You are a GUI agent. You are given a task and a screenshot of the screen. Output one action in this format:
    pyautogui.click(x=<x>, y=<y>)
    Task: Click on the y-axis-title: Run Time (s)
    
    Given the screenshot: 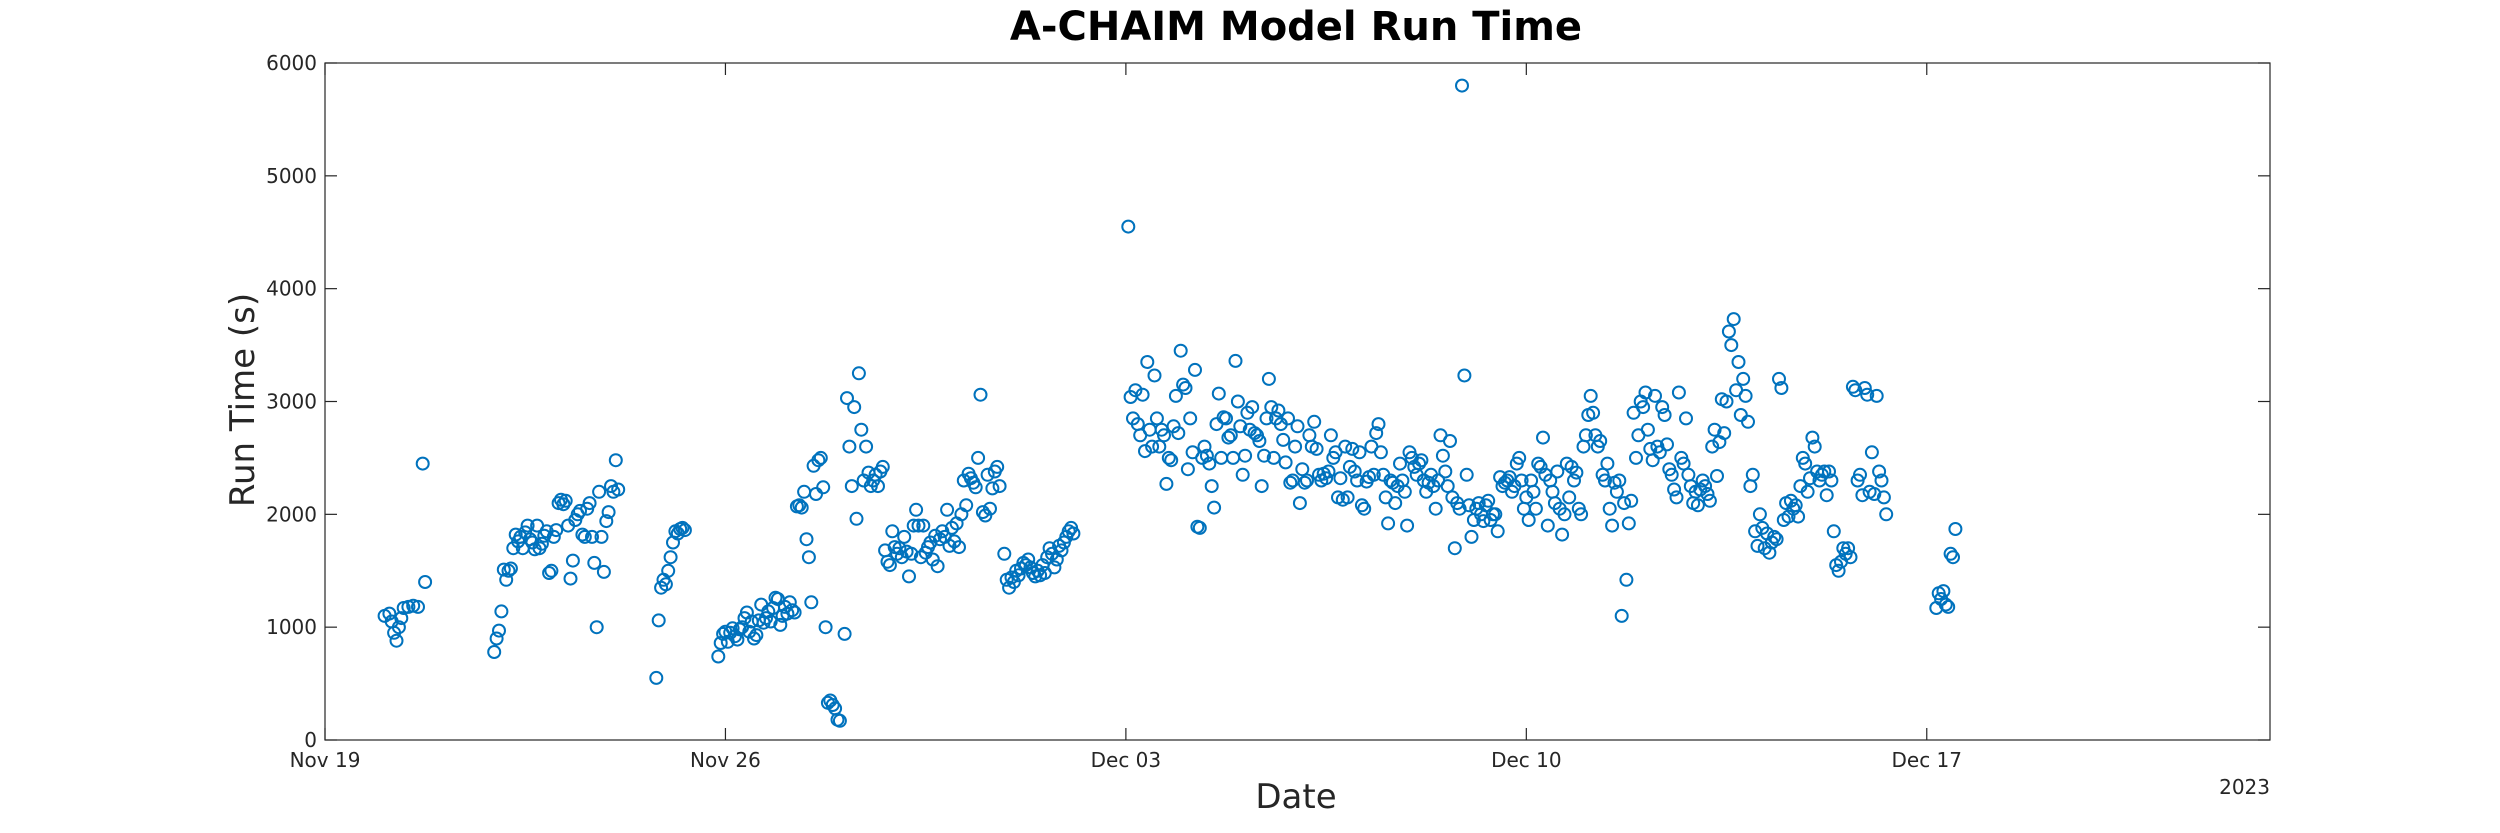 What is the action you would take?
    pyautogui.click(x=243, y=400)
    